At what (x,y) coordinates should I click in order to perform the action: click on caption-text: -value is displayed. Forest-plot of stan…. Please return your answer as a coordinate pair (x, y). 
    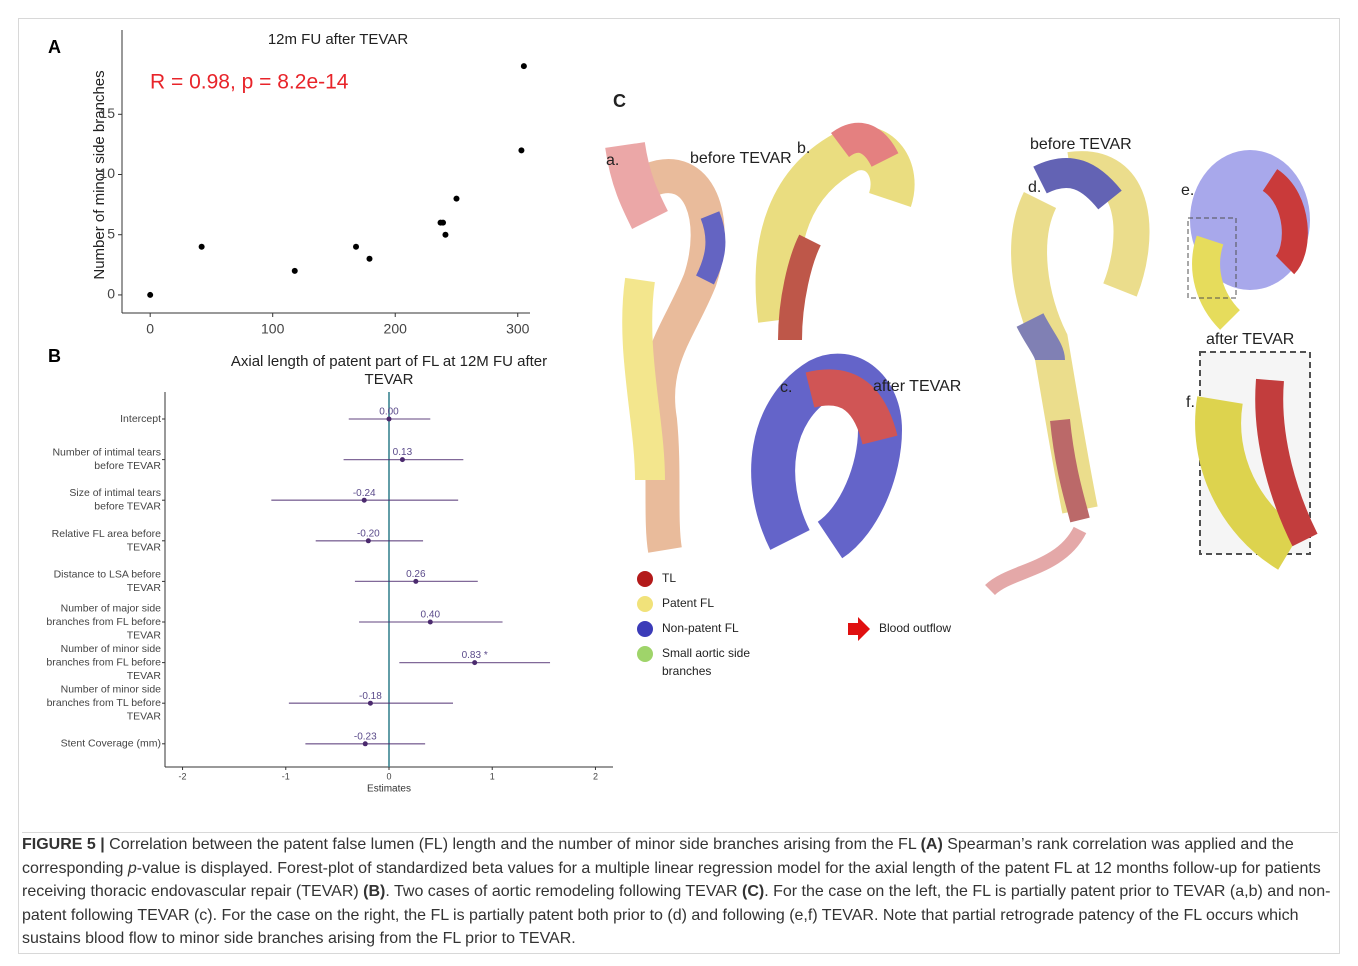
    Looking at the image, I should click on (671, 880).